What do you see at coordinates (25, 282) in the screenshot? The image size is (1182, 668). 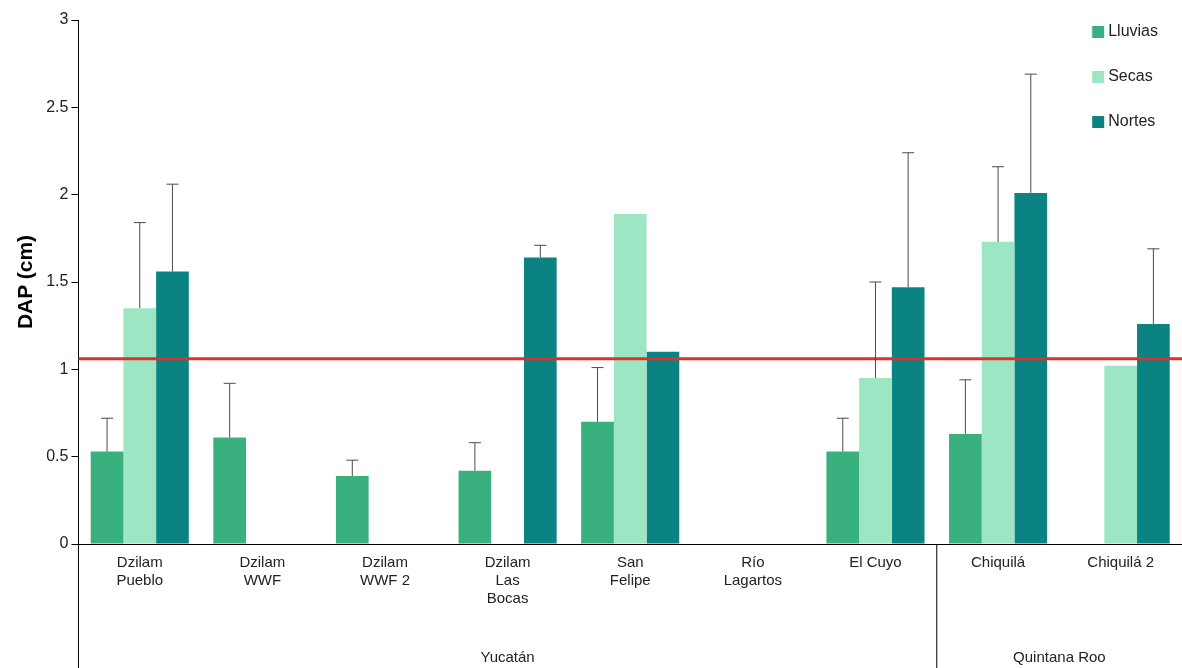 I see `y-axis-title: DAP (cm)` at bounding box center [25, 282].